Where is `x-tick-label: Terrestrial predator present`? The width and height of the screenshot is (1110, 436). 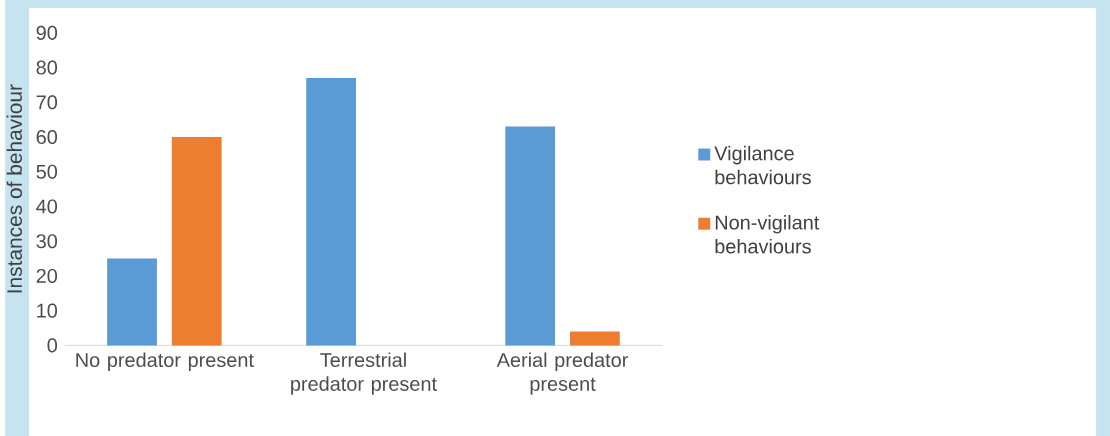 x-tick-label: Terrestrial predator present is located at coordinates (364, 373).